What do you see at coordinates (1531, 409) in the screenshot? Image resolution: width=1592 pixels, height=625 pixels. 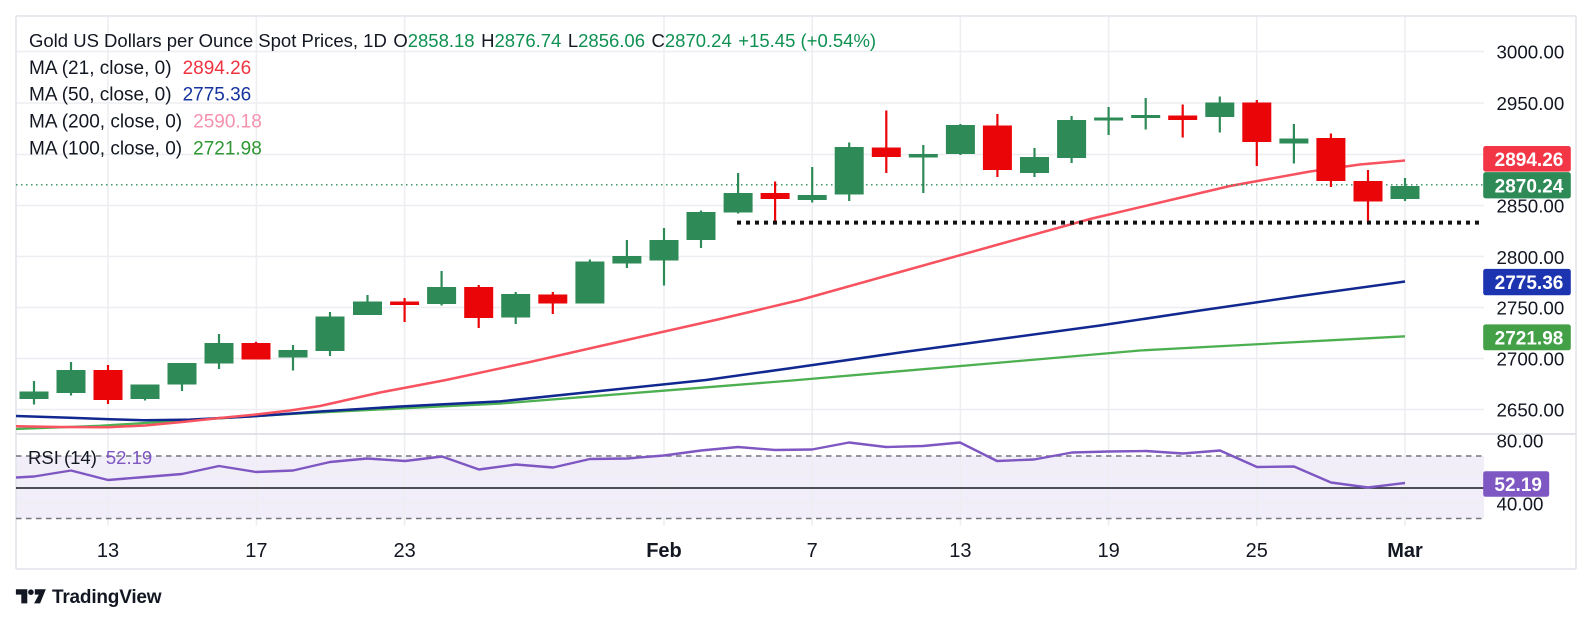 I see `svg-text: 2650.00` at bounding box center [1531, 409].